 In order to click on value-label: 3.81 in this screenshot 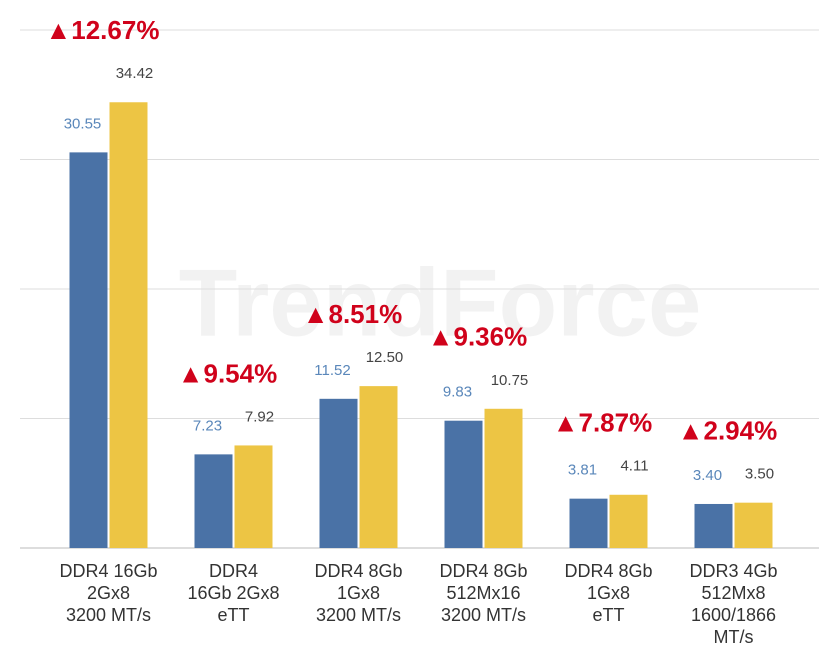, I will do `click(582, 470)`.